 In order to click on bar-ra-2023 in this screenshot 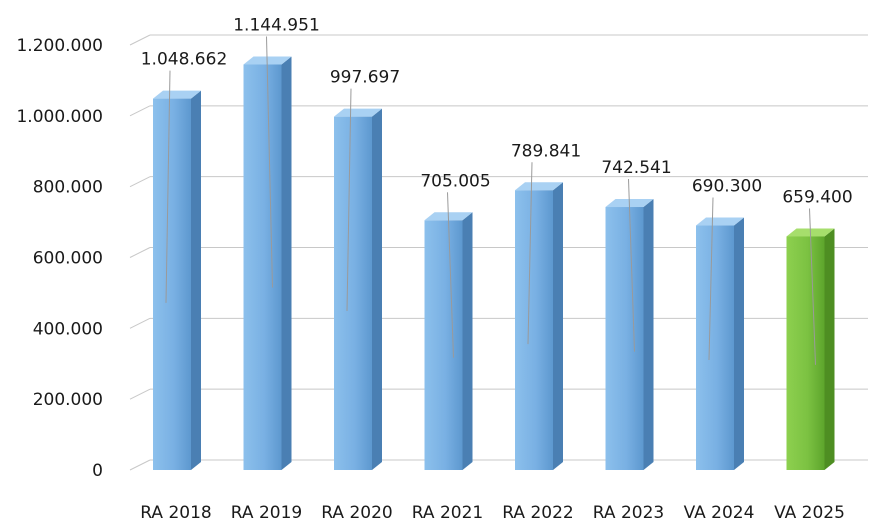, I will do `click(629, 334)`.